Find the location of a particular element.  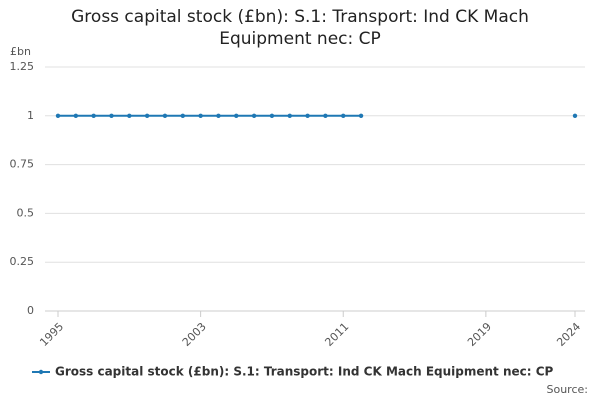

x-tick-label: 2019 is located at coordinates (479, 334).